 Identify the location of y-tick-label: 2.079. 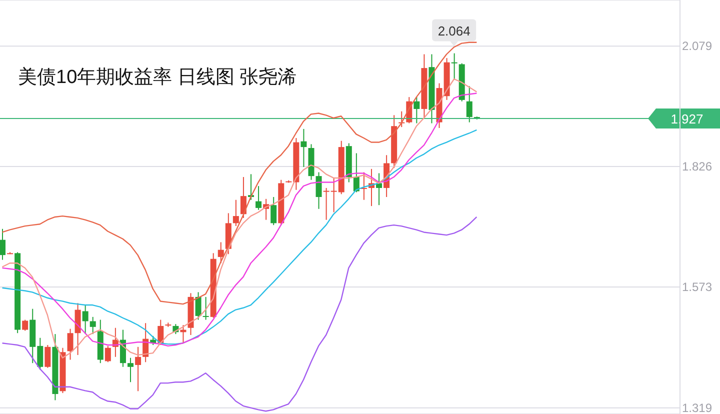
(697, 46).